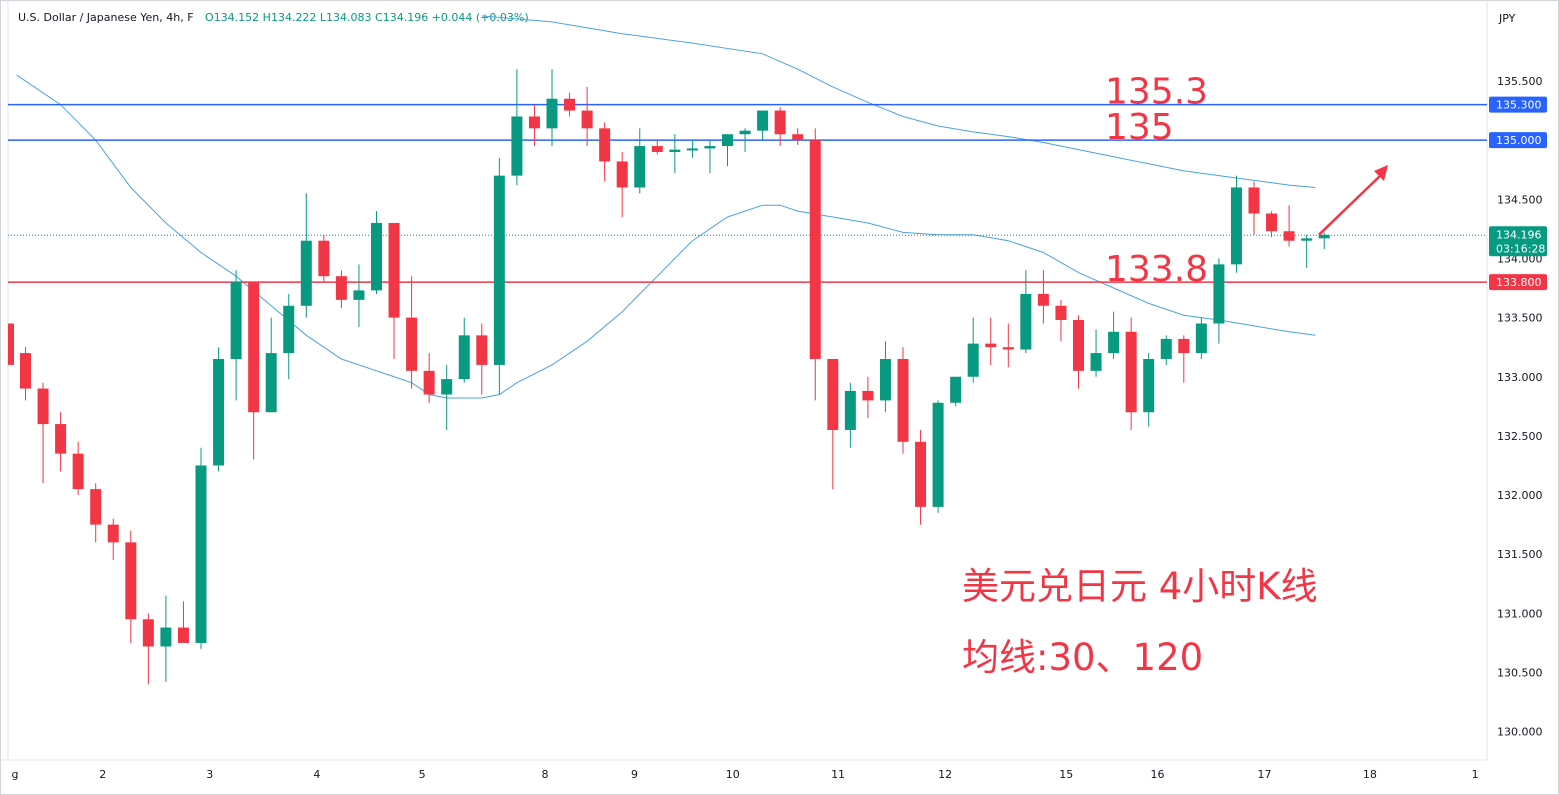  Describe the element at coordinates (11, 344) in the screenshot. I see `candle-body-partial` at that location.